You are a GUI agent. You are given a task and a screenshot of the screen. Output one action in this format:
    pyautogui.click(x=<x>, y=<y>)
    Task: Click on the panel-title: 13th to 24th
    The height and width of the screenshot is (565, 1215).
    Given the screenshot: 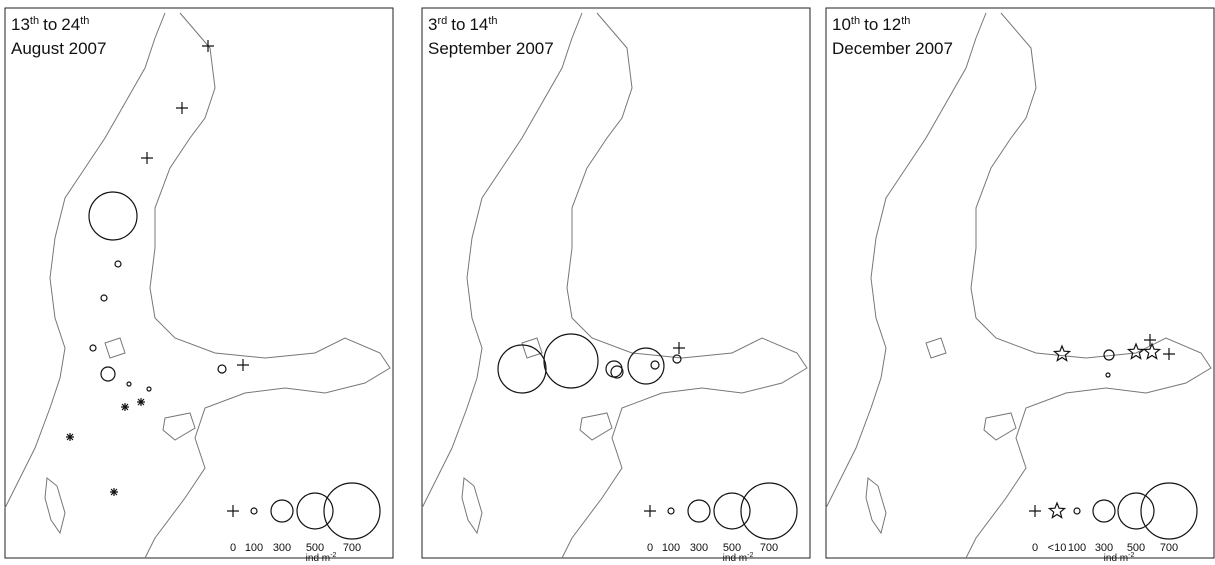 What is the action you would take?
    pyautogui.click(x=50, y=24)
    